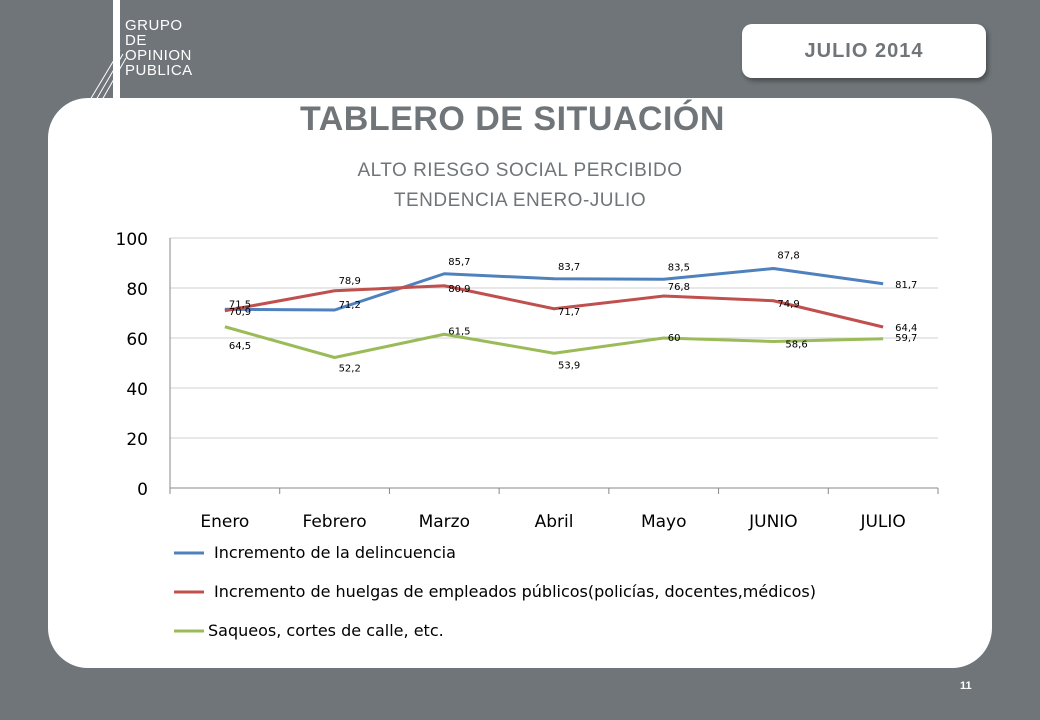 Image resolution: width=1040 pixels, height=720 pixels. What do you see at coordinates (137, 440) in the screenshot?
I see `y-tick-label: 20` at bounding box center [137, 440].